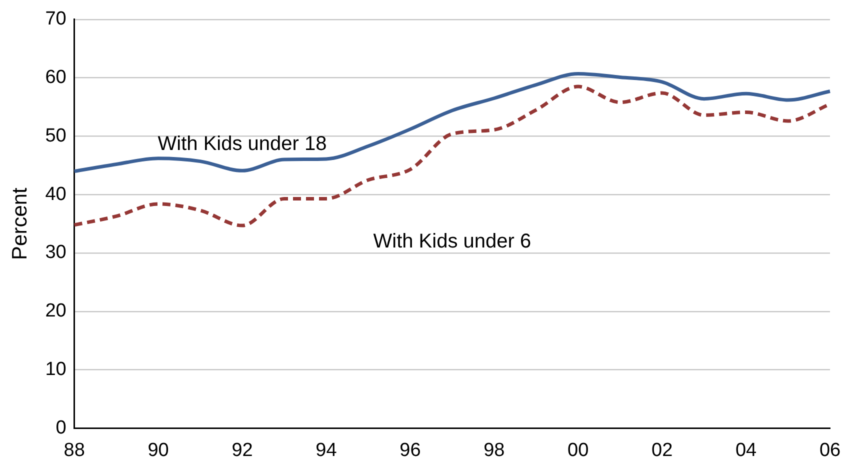 This screenshot has height=465, width=852. What do you see at coordinates (55, 194) in the screenshot?
I see `y-tick-label: 40` at bounding box center [55, 194].